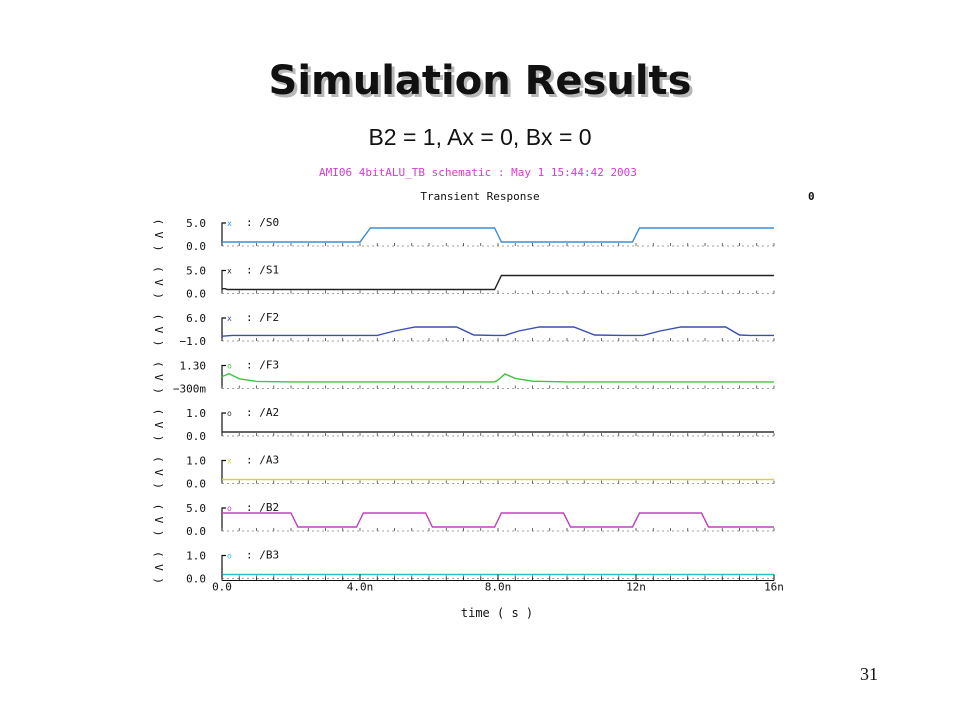 The image size is (960, 720). Describe the element at coordinates (262, 555) in the screenshot. I see `series-name: : /B3` at that location.